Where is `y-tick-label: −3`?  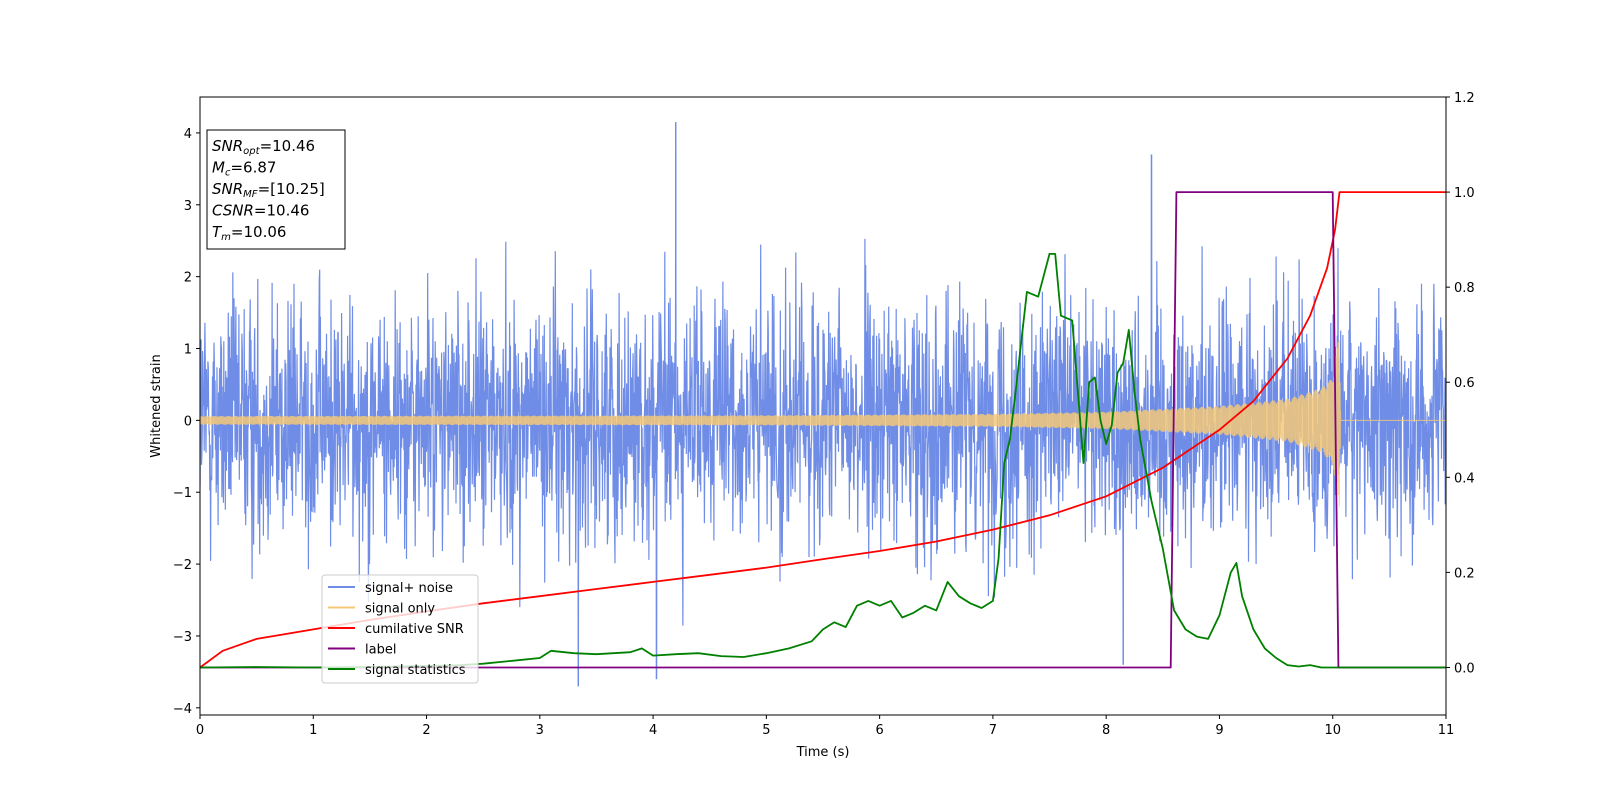 y-tick-label: −3 is located at coordinates (182, 637).